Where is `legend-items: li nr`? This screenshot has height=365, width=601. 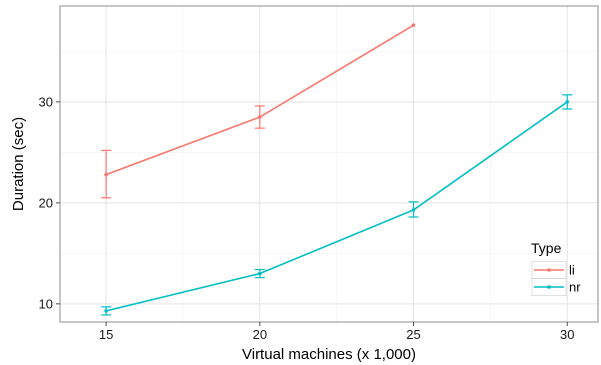 legend-items: li nr is located at coordinates (556, 278).